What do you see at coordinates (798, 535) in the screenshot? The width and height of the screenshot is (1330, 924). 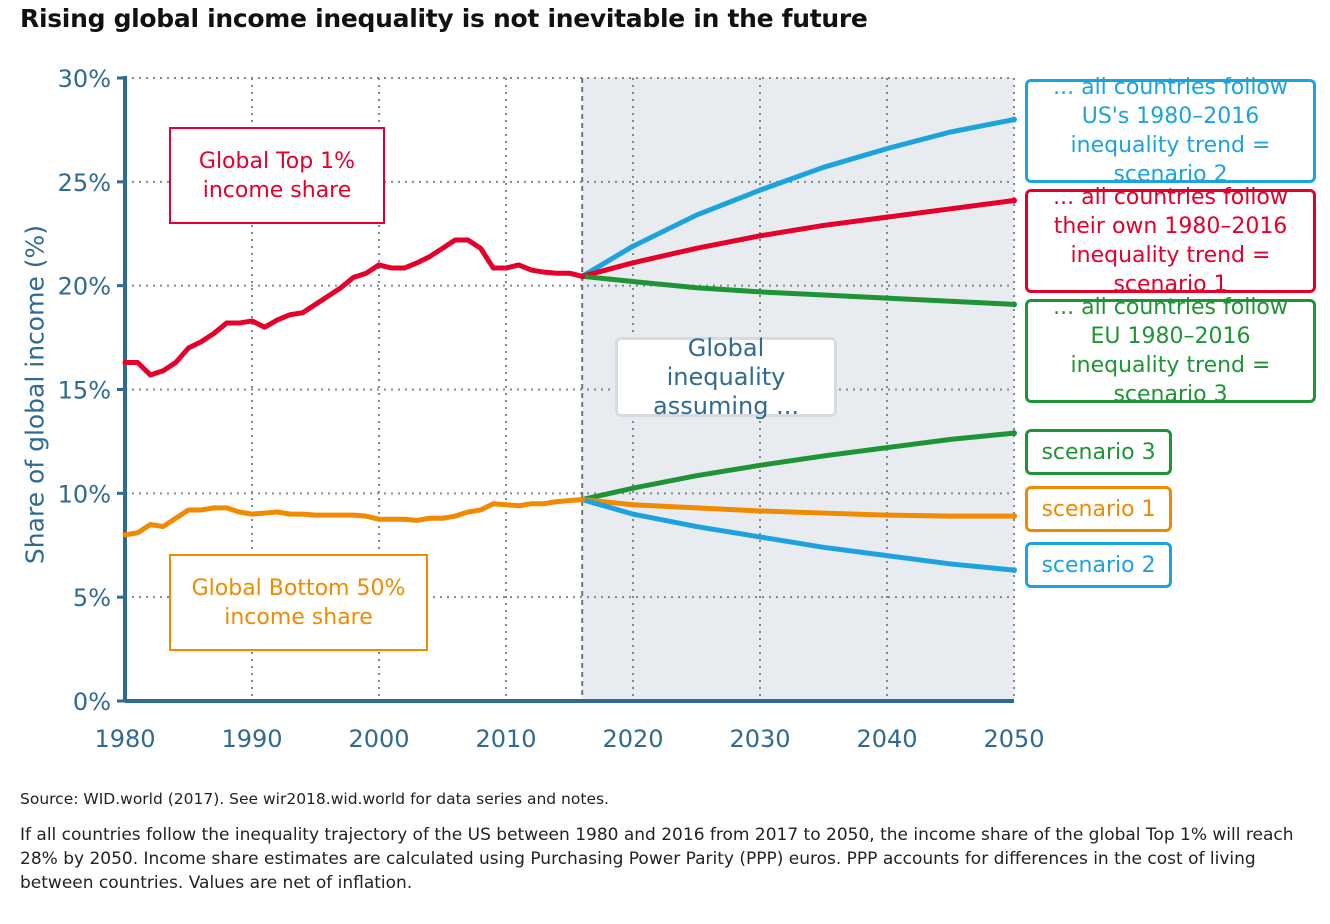 I see `projection-bottom50_scenario2` at bounding box center [798, 535].